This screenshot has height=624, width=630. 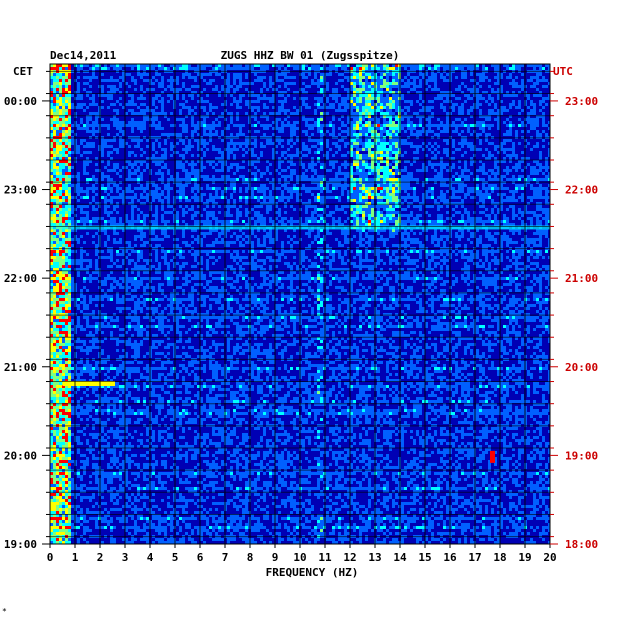 I want to click on x-tick-label: 12, so click(x=349, y=557).